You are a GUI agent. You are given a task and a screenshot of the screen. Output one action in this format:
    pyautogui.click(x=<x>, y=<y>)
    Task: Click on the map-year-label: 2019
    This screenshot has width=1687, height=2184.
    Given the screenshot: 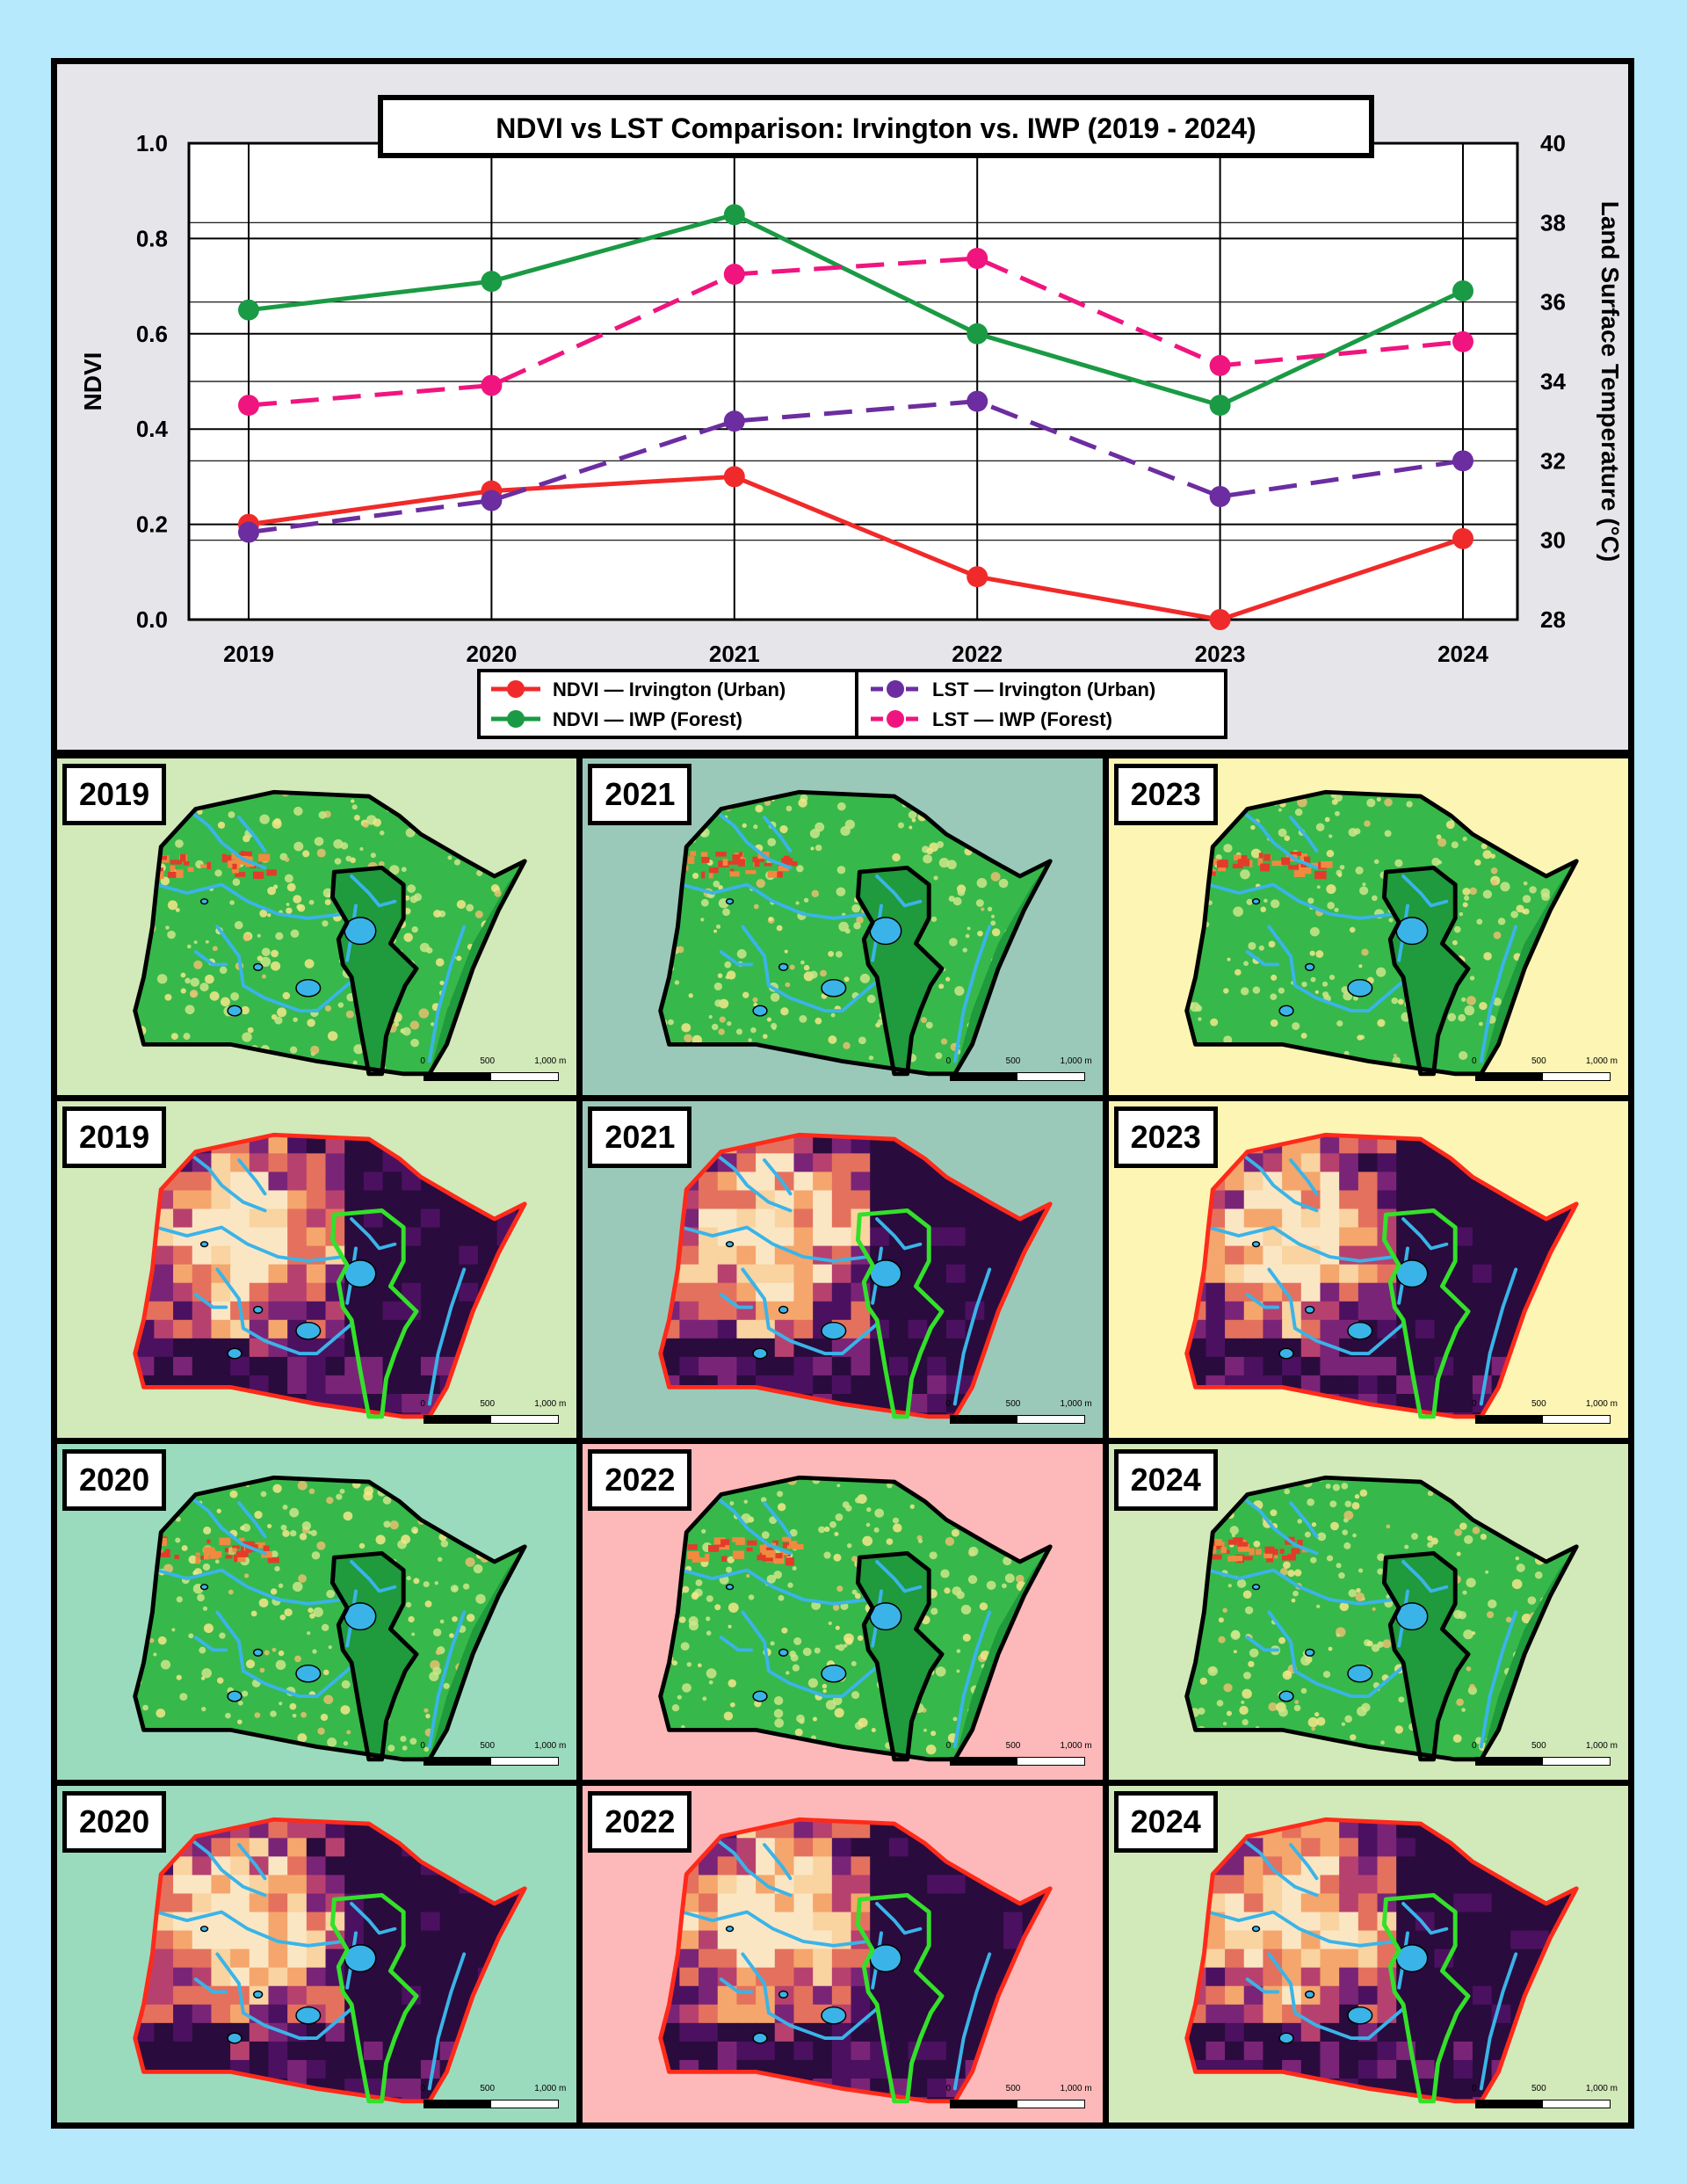 What is the action you would take?
    pyautogui.click(x=114, y=1137)
    